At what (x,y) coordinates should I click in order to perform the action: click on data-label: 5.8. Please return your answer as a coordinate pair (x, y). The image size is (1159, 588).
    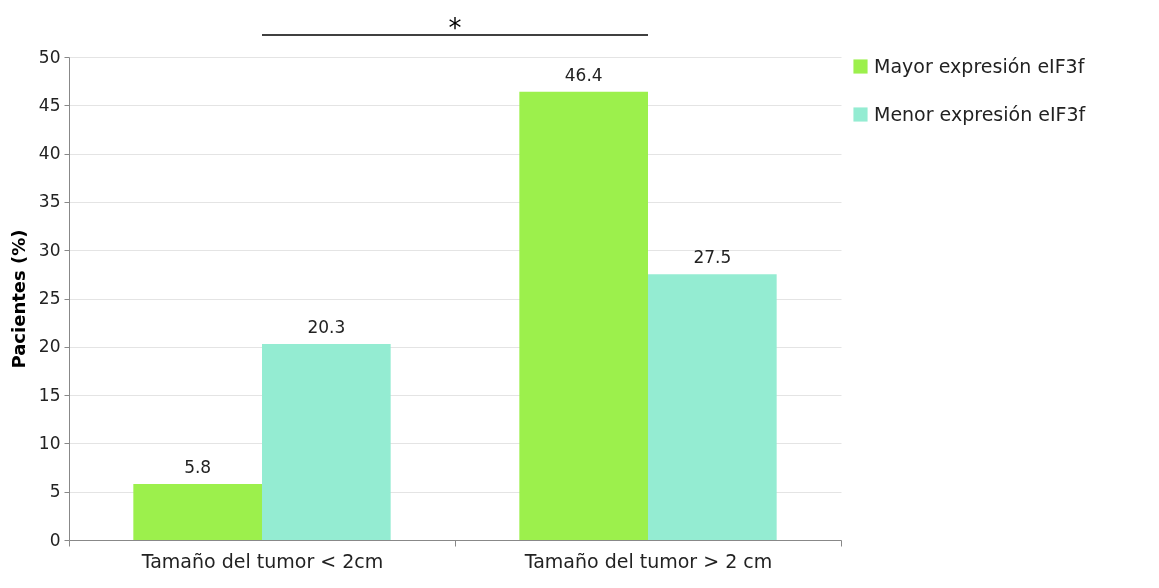
    Looking at the image, I should click on (198, 466).